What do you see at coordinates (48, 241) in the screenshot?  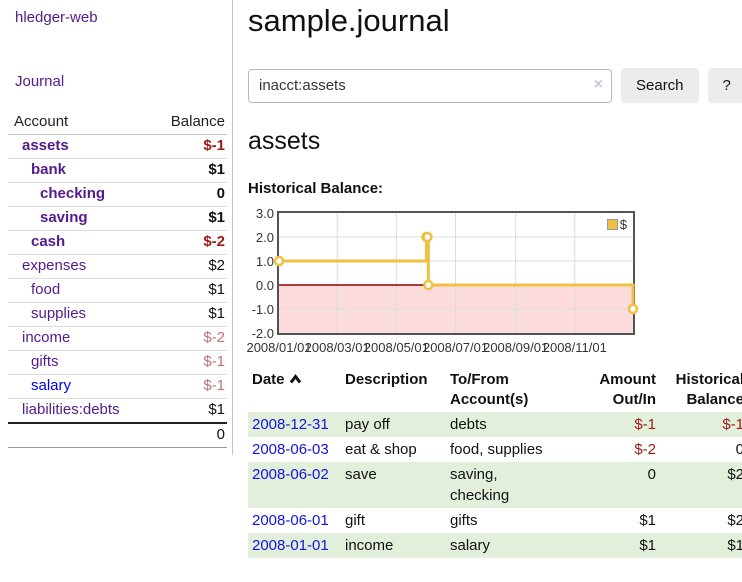 I see `account-link: cash` at bounding box center [48, 241].